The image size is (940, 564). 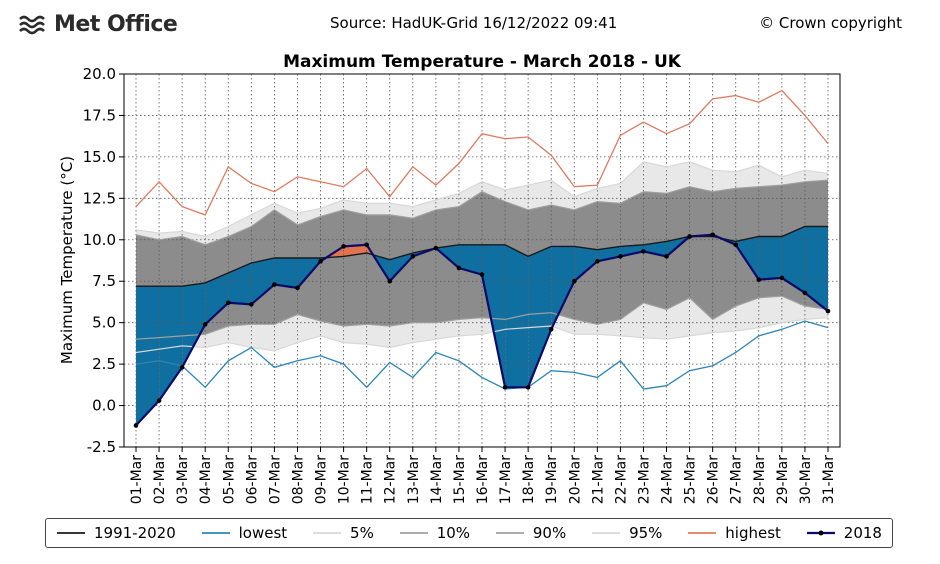 What do you see at coordinates (753, 533) in the screenshot?
I see `legend-label: highest` at bounding box center [753, 533].